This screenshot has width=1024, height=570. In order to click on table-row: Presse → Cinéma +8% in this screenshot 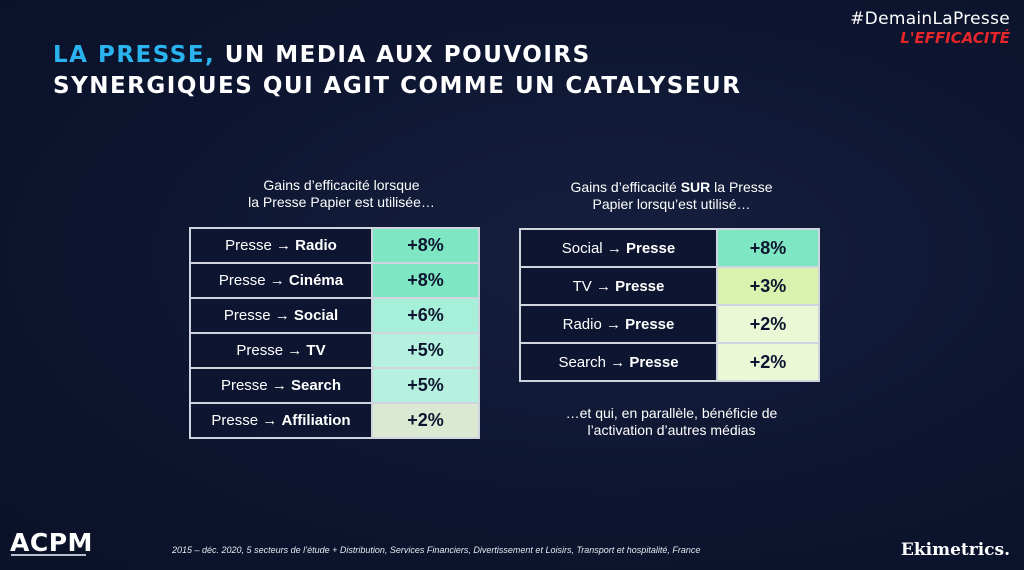, I will do `click(334, 280)`.